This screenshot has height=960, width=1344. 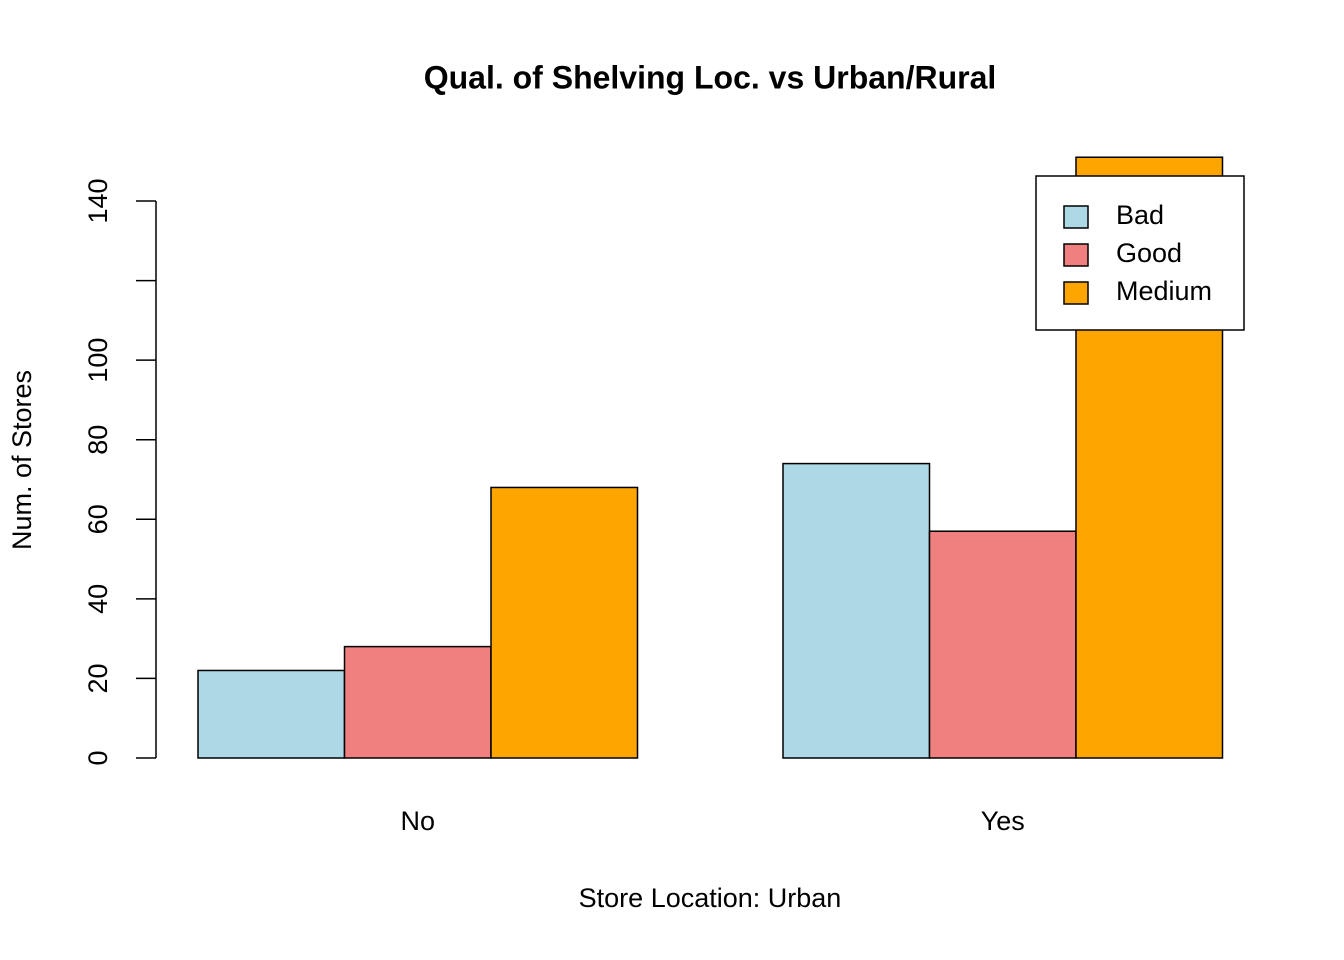 I want to click on y-tick-label: 60, so click(x=98, y=519).